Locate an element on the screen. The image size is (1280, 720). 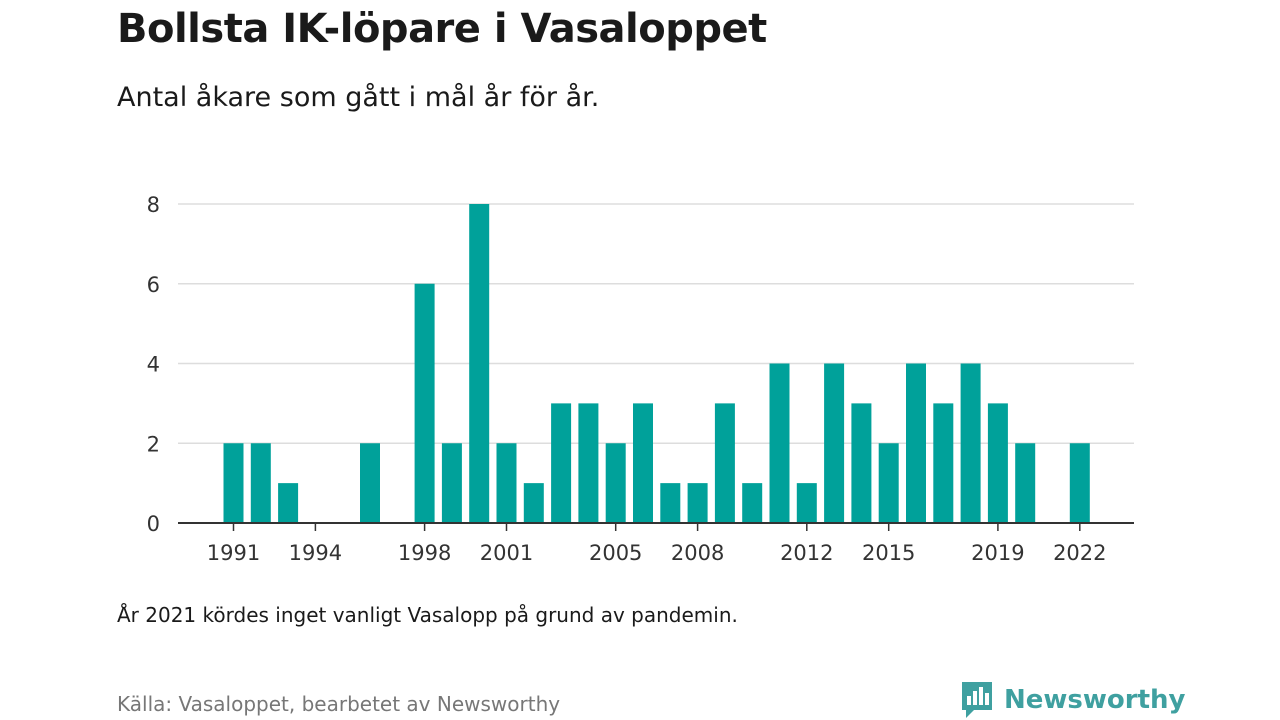
y-tick-label: 4 is located at coordinates (153, 365).